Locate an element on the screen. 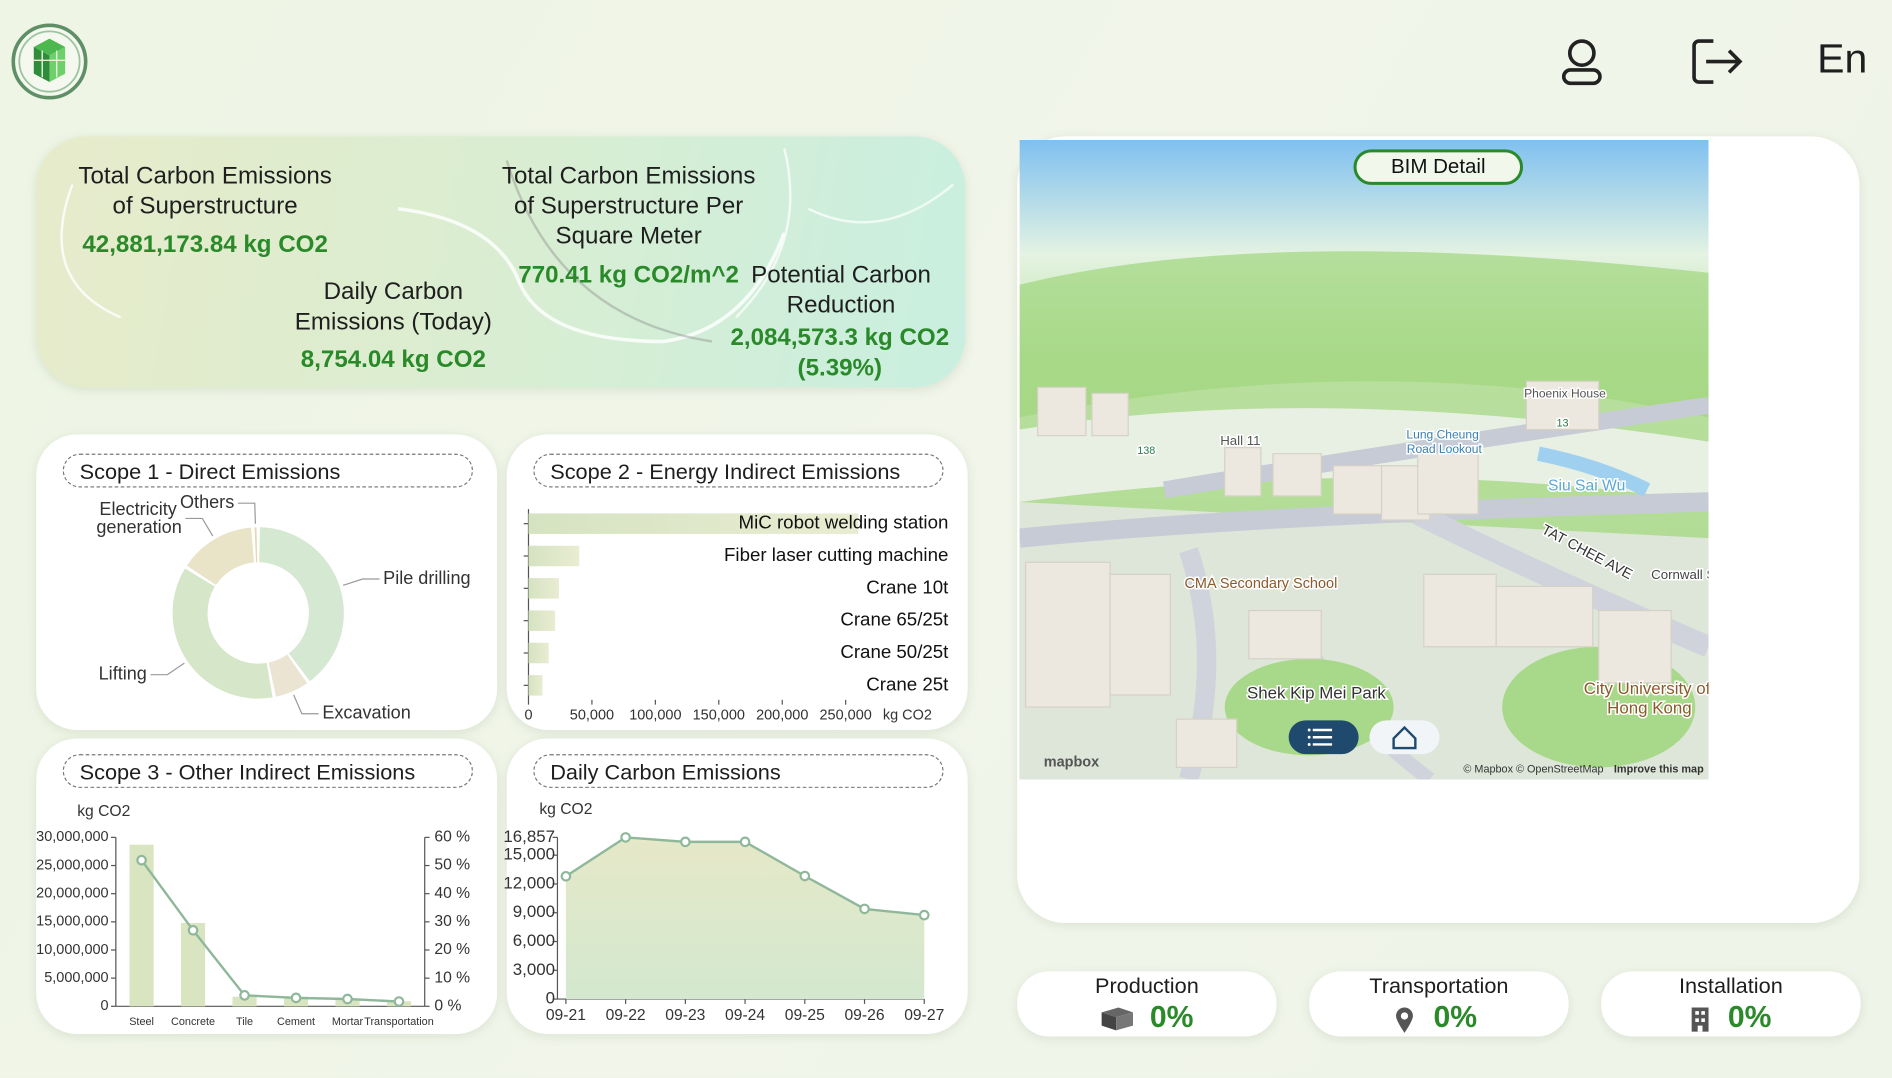 The image size is (1892, 1078). scope2-panel: Scope 2 - Energy Indirect Emissions is located at coordinates (737, 582).